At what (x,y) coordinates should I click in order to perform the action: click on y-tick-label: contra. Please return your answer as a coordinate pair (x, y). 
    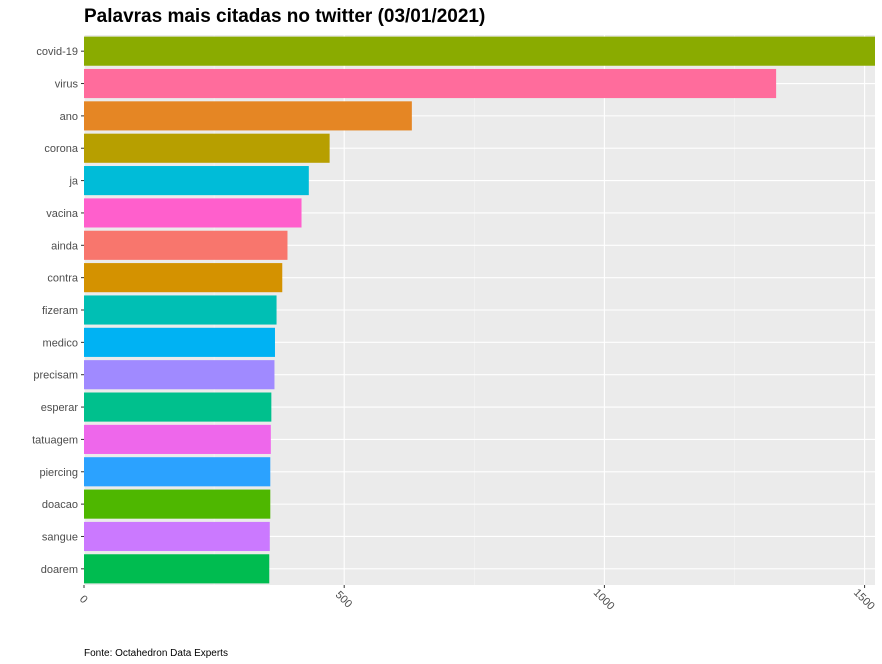
    Looking at the image, I should click on (62, 279).